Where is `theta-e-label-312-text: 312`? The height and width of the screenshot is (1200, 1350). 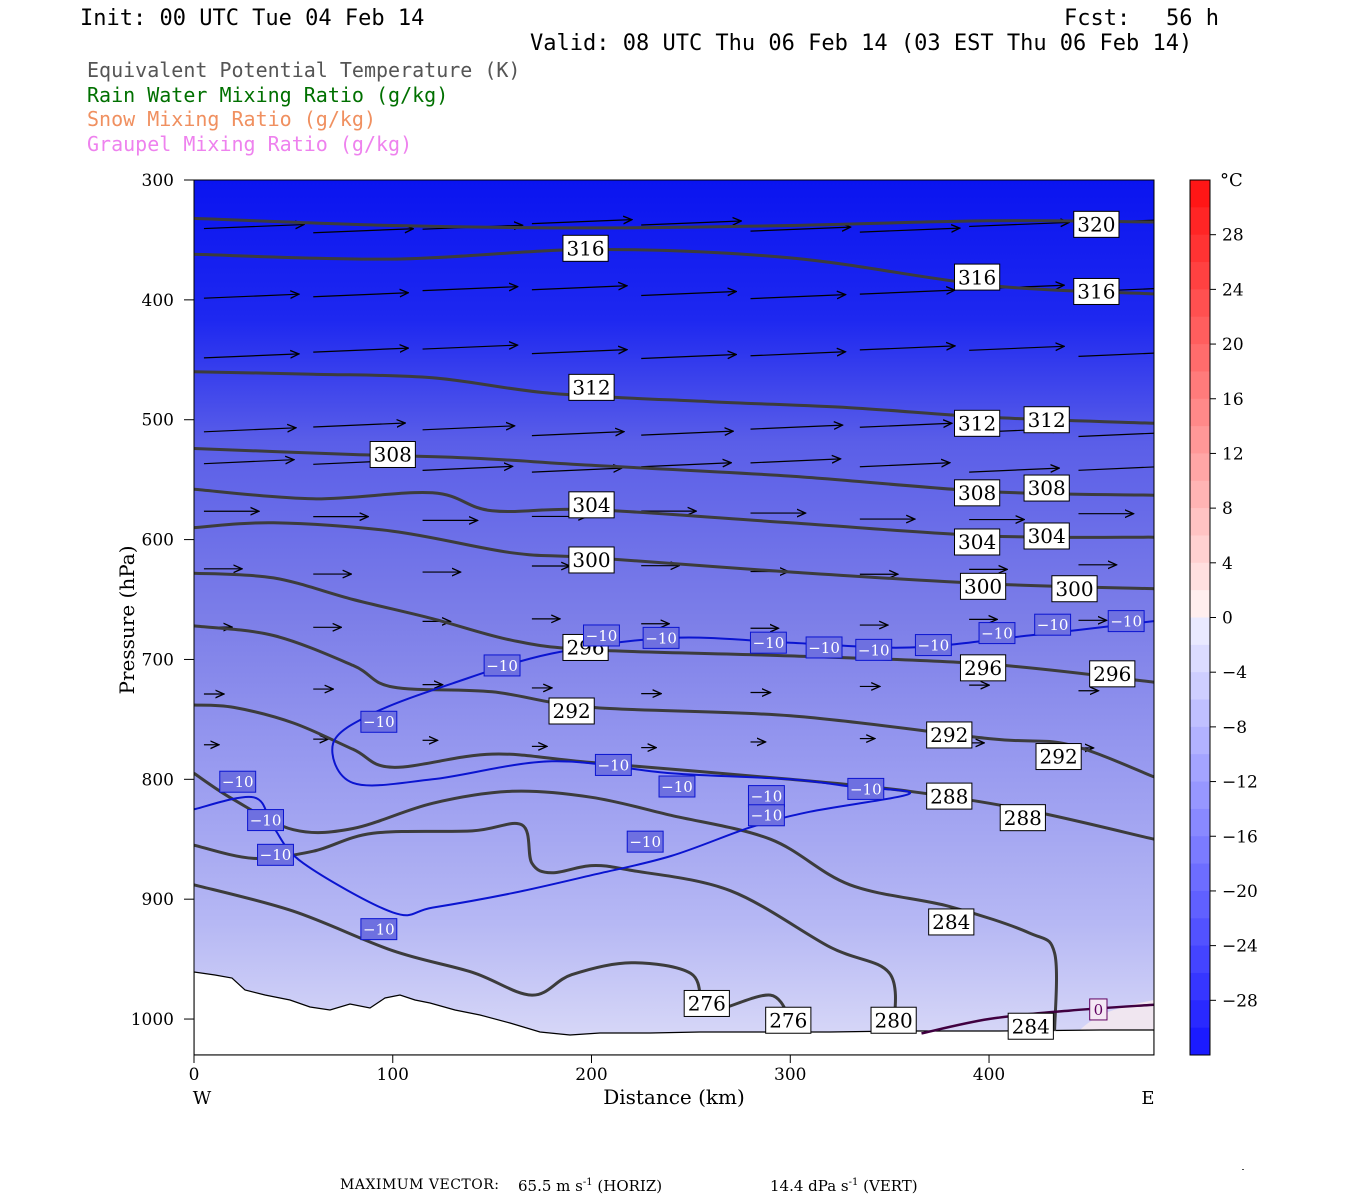
theta-e-label-312-text: 312 is located at coordinates (1047, 420).